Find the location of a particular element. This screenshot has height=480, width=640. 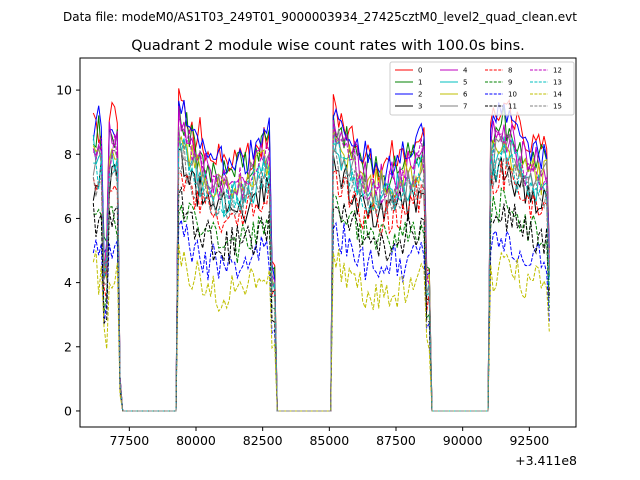

legend-label: 14 is located at coordinates (557, 95).